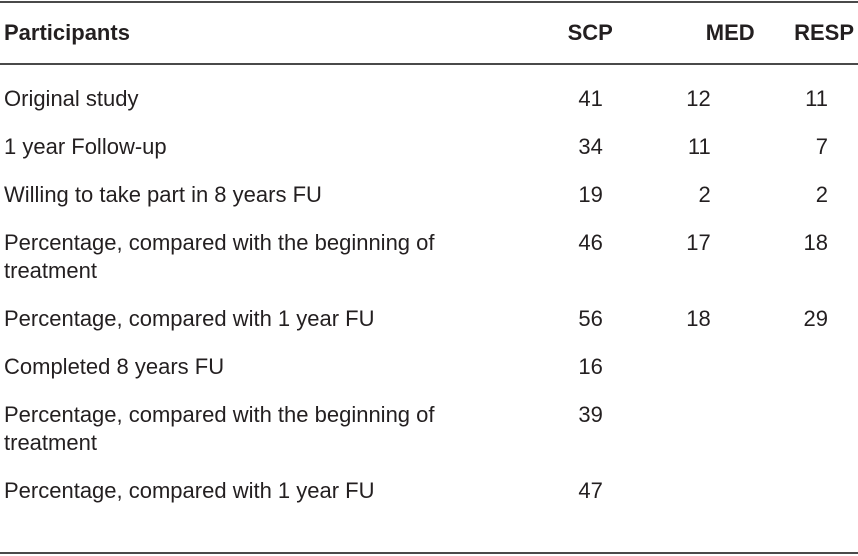 This screenshot has height=556, width=858. I want to click on cell-med: 12, so click(698, 98).